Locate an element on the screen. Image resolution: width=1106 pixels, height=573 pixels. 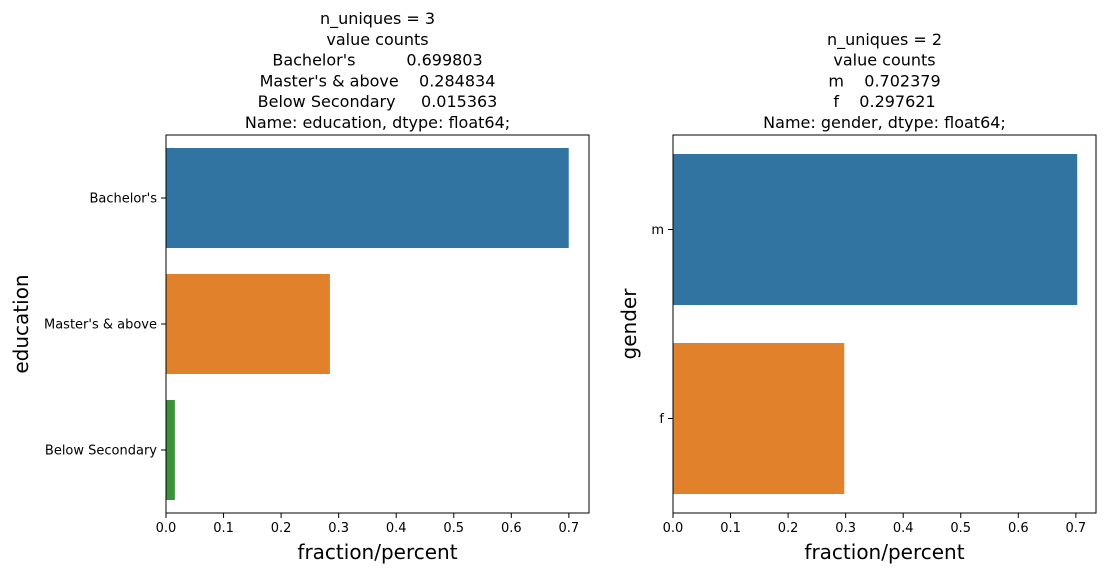
gender-xtick-label: 0.2 is located at coordinates (788, 528).